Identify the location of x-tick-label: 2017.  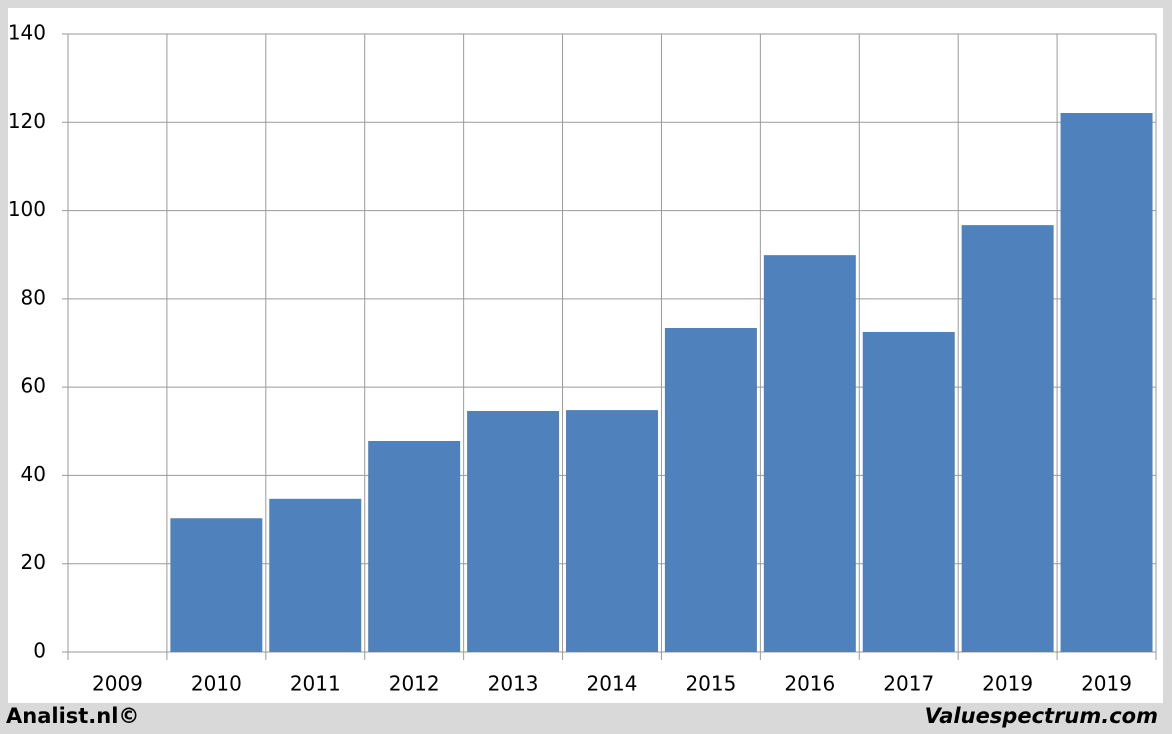
(908, 684).